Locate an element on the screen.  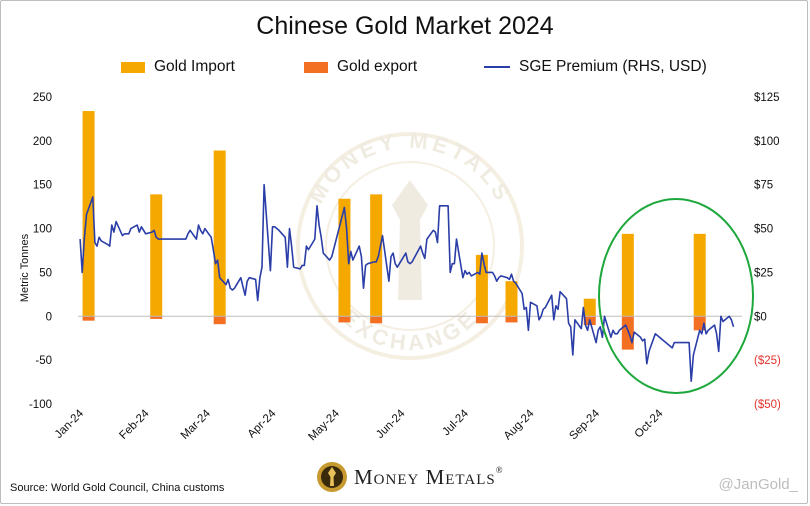
brand-name-text: Money Metals is located at coordinates (425, 476).